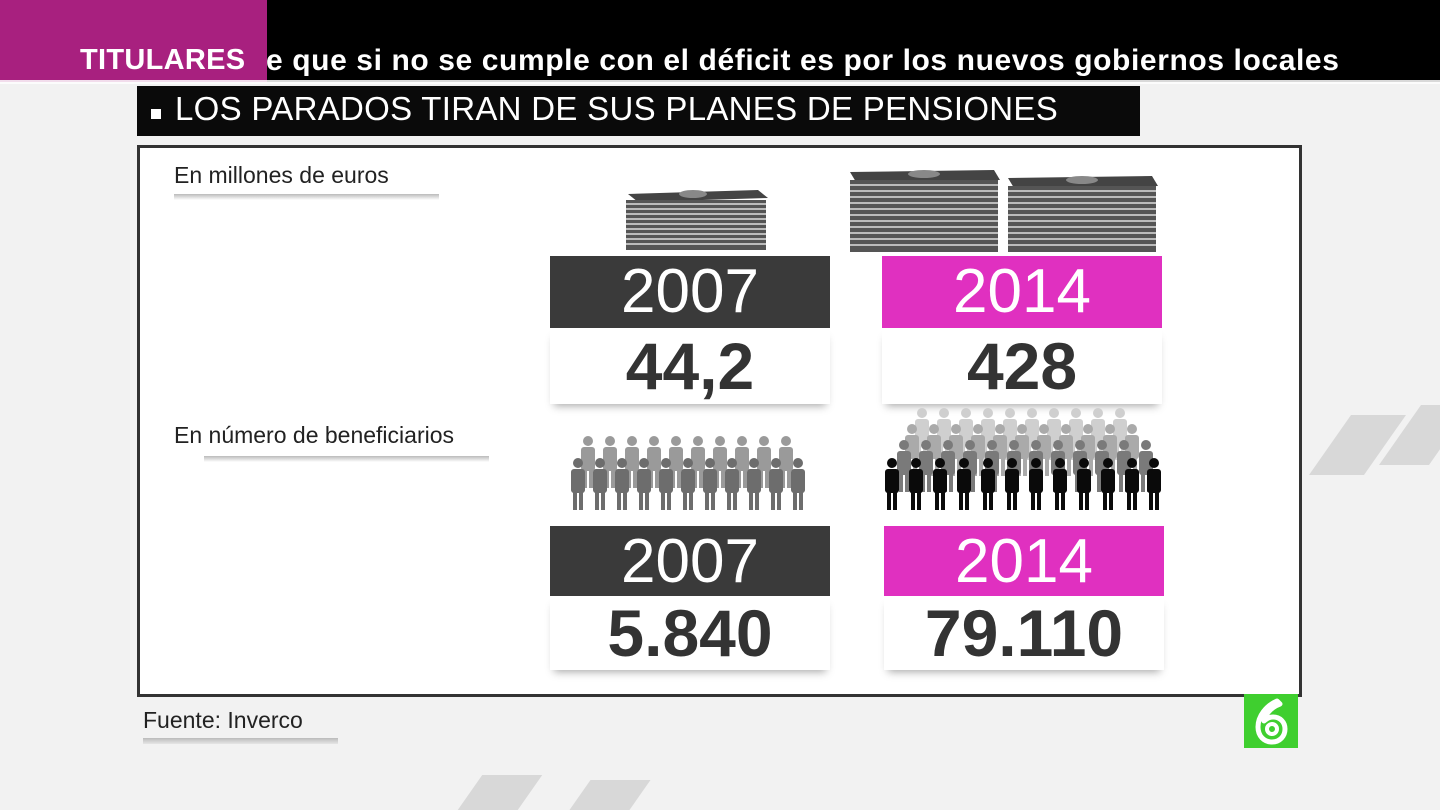 The width and height of the screenshot is (1440, 810). I want to click on value-2014-beneficiaries: 79.110, so click(1024, 633).